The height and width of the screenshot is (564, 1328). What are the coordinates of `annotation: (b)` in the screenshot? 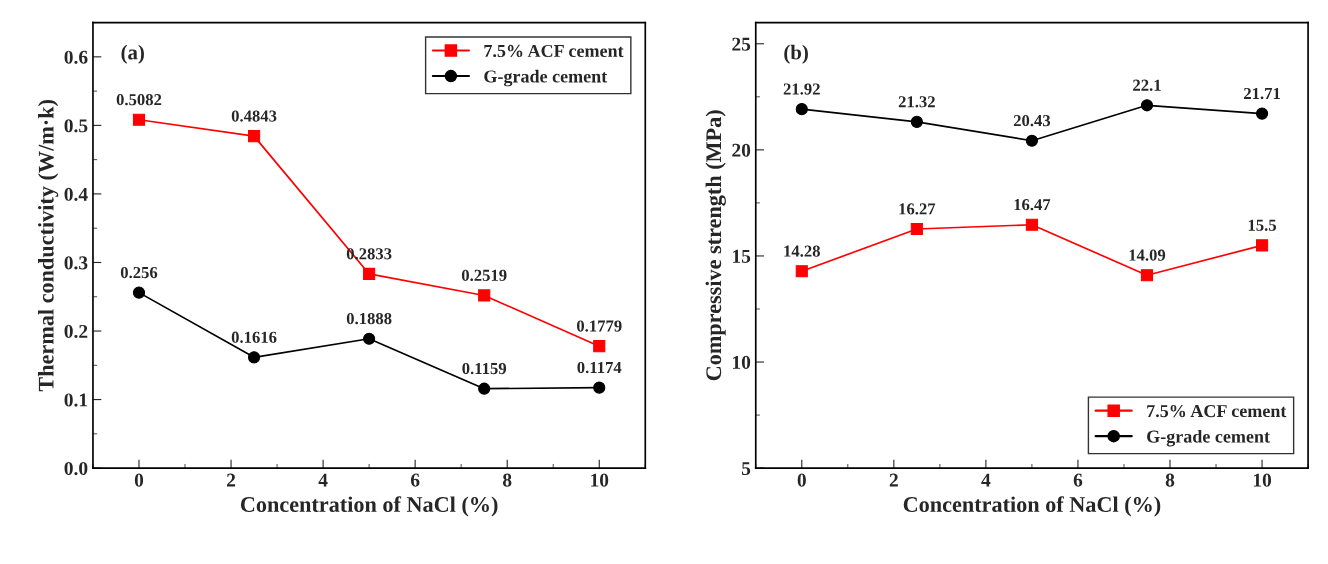 It's located at (796, 54).